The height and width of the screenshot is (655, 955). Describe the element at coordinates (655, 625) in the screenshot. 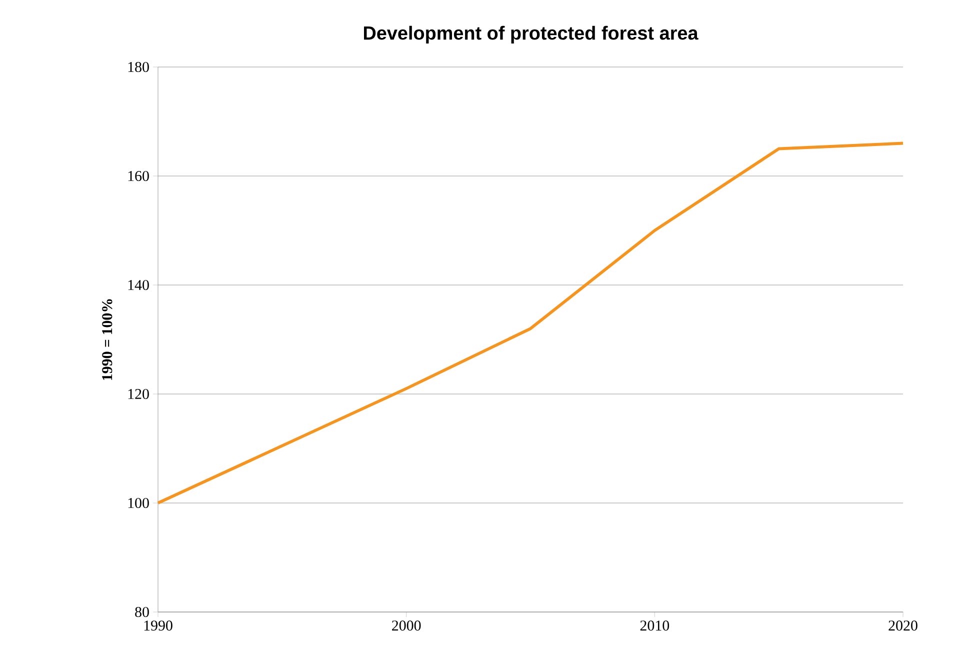

I see `x-tick-label: 2010` at that location.